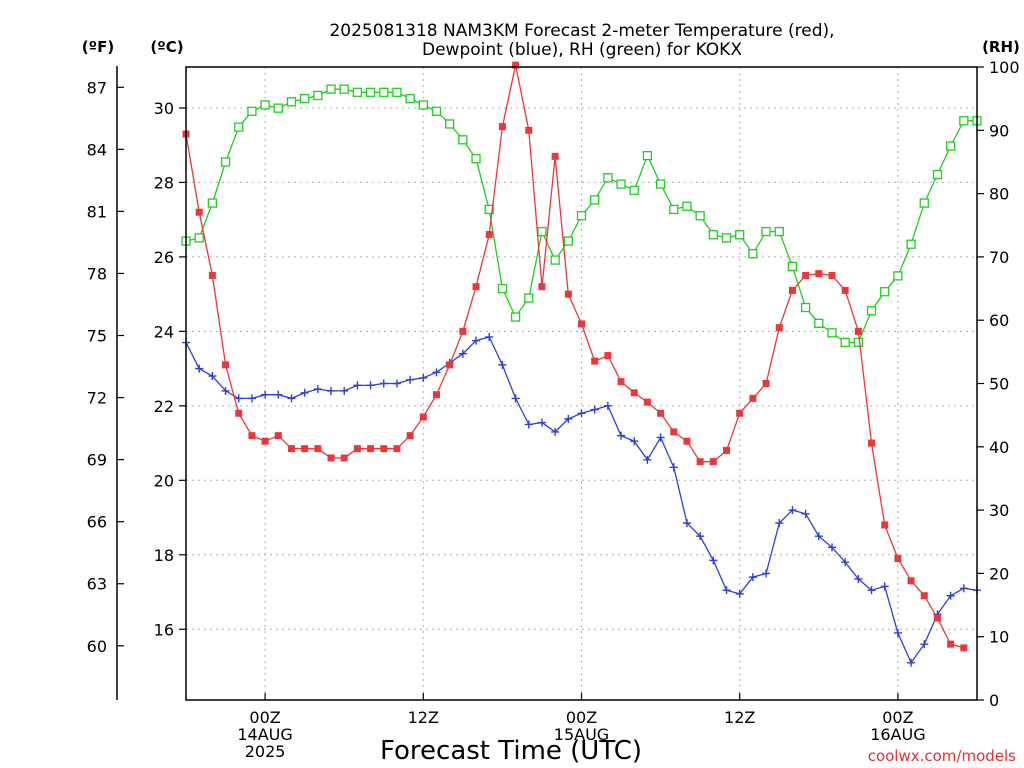  Describe the element at coordinates (999, 194) in the screenshot. I see `rh-tick-label: 80` at that location.